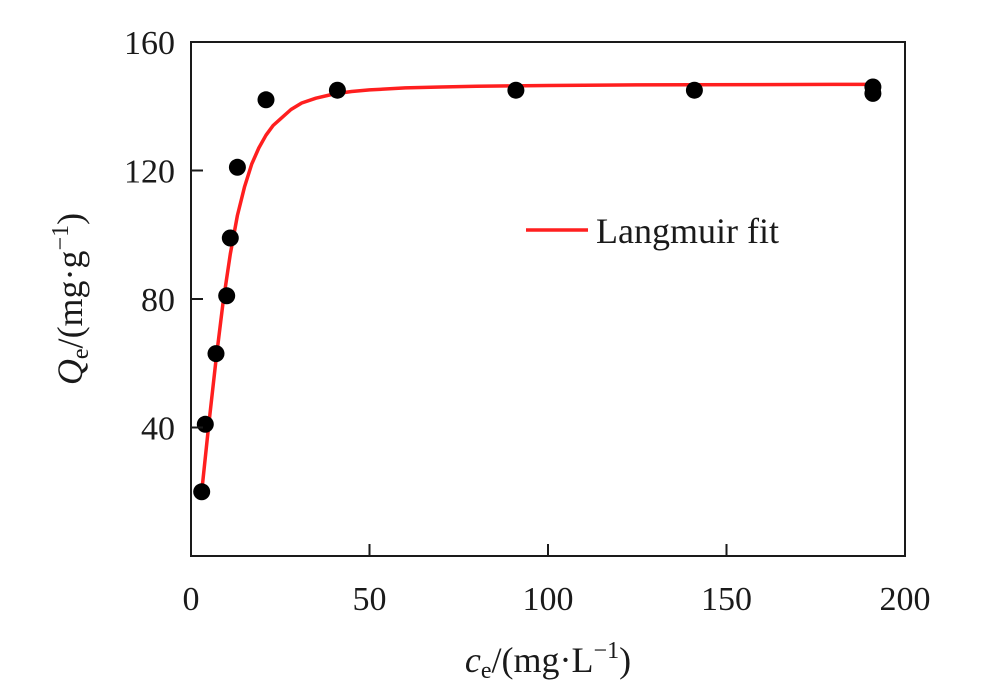  I want to click on legend-label: Langmuir fit, so click(687, 231).